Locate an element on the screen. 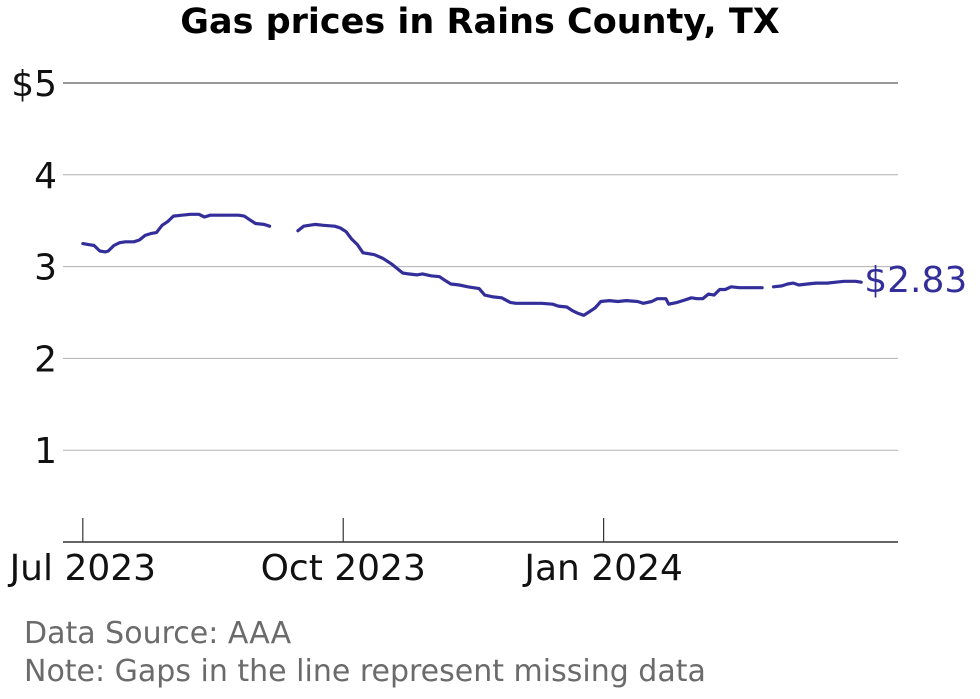  data-source-note: Data Source: AAA is located at coordinates (158, 633).